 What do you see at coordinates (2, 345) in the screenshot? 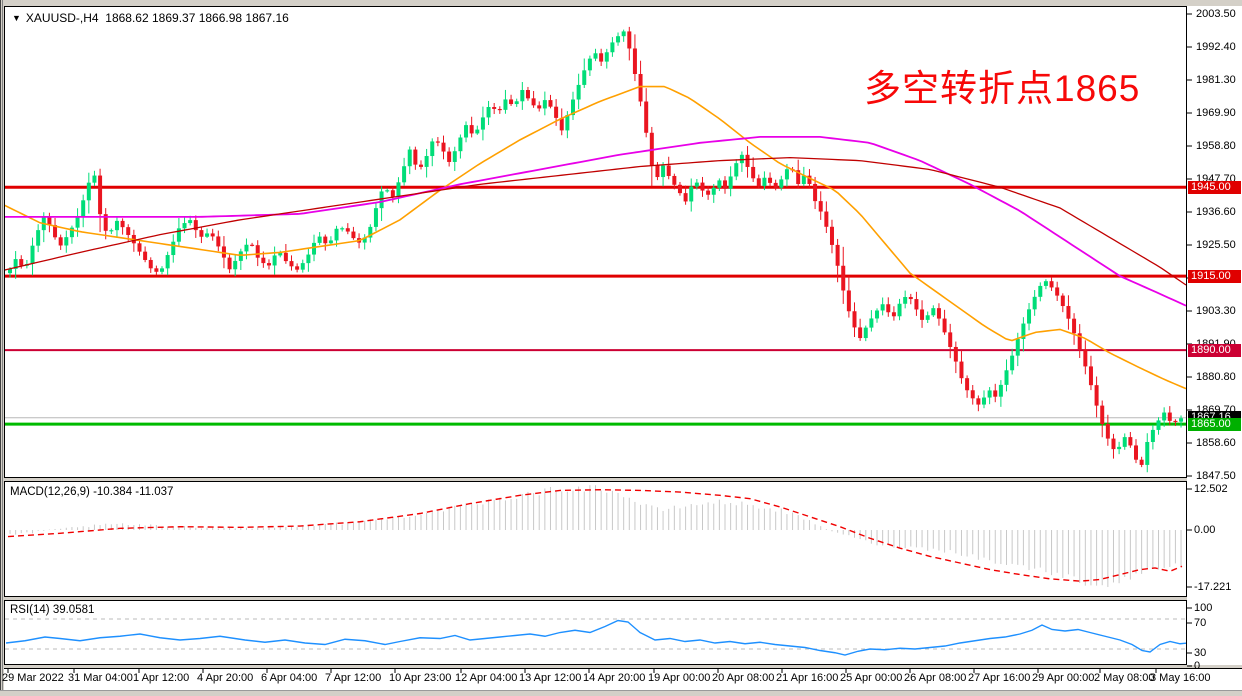
I see `window-left-edge-inner` at bounding box center [2, 345].